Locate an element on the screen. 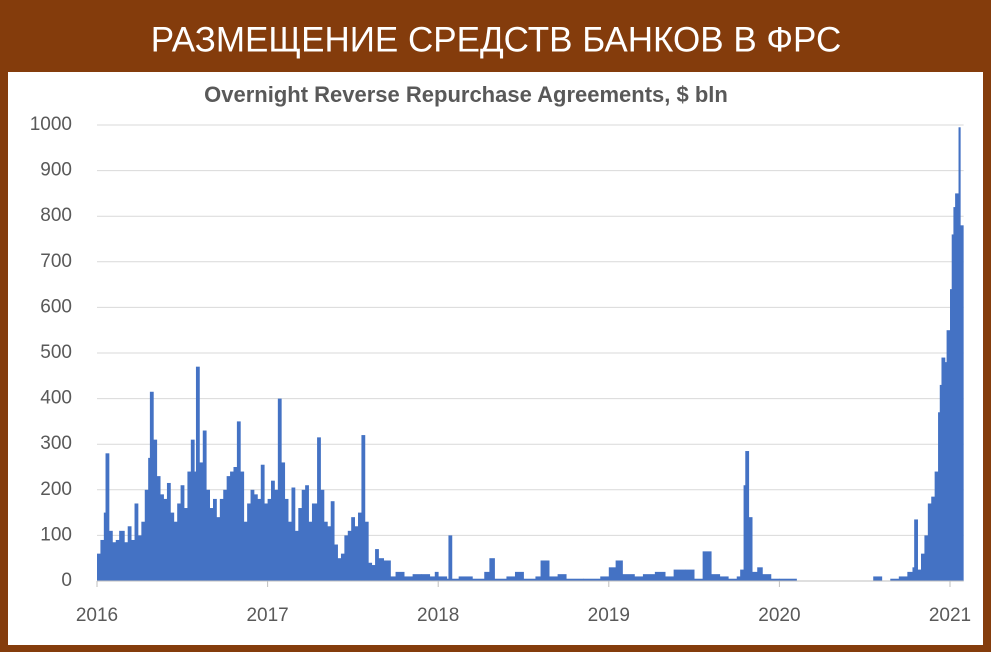 This screenshot has height=657, width=991. y-tick-label: 600 is located at coordinates (56, 306).